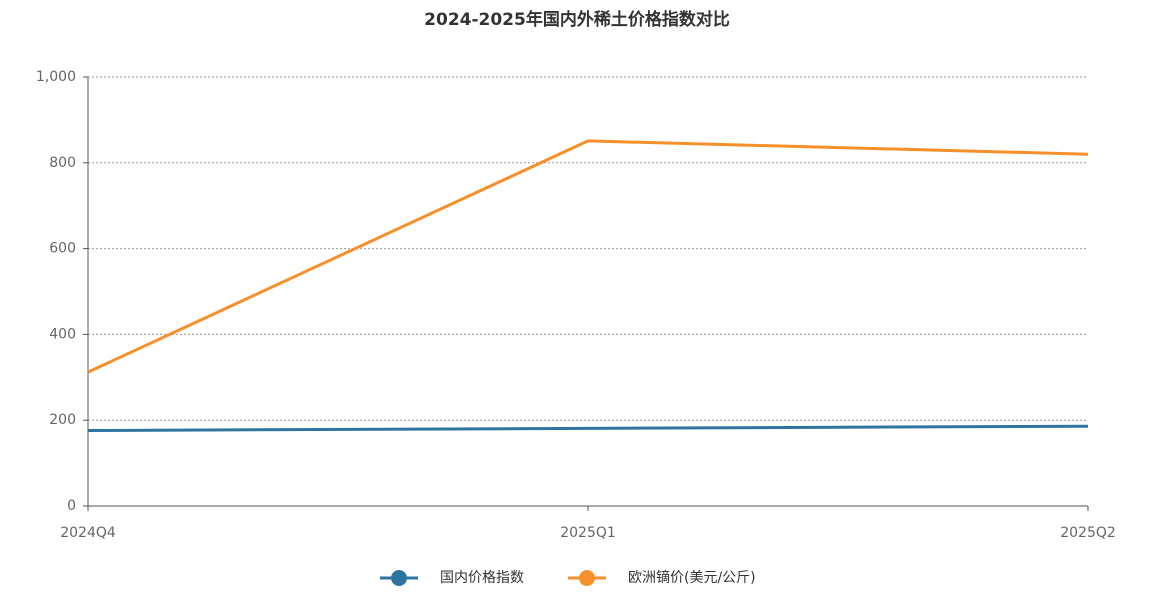  I want to click on y-tick-label: 0, so click(71, 506).